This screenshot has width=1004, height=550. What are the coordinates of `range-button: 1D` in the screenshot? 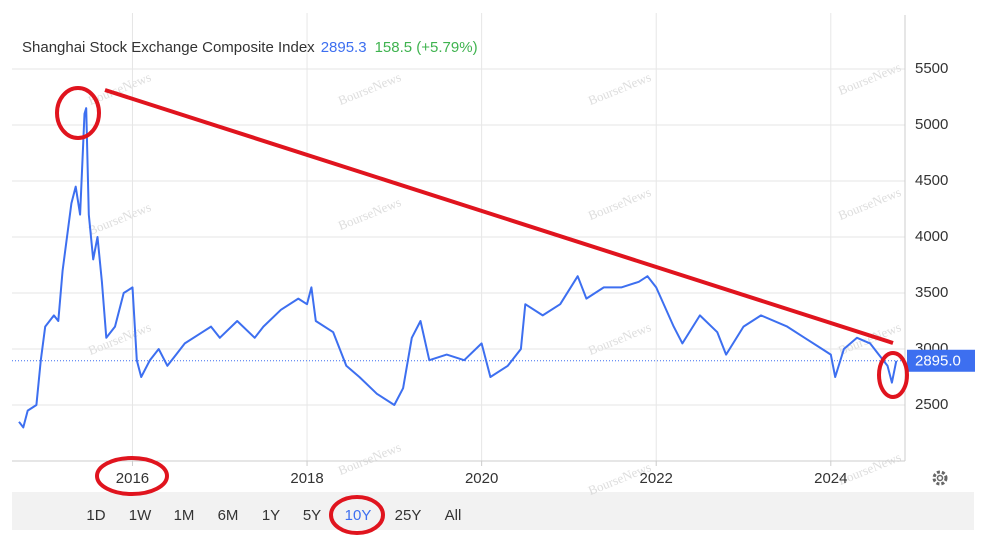 It's located at (95, 515).